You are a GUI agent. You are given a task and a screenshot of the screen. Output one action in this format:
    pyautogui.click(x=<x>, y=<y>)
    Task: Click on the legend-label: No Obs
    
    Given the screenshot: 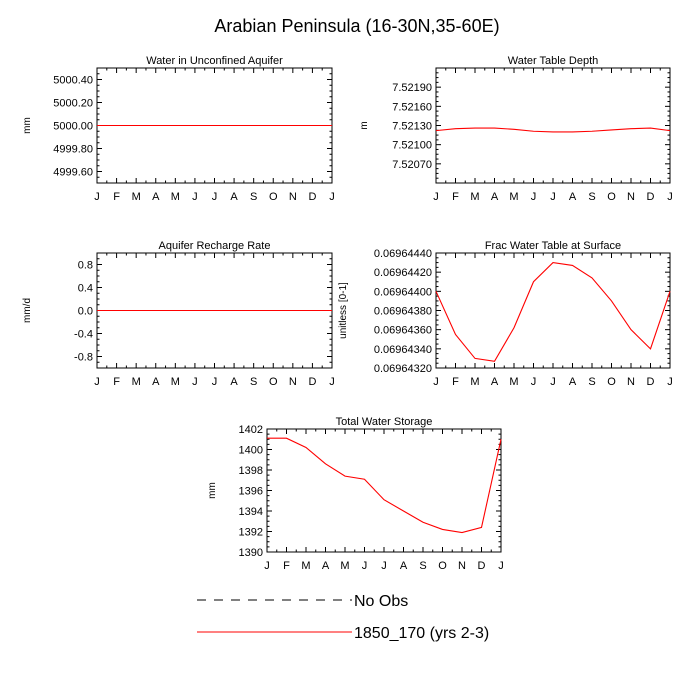 What is the action you would take?
    pyautogui.click(x=381, y=601)
    